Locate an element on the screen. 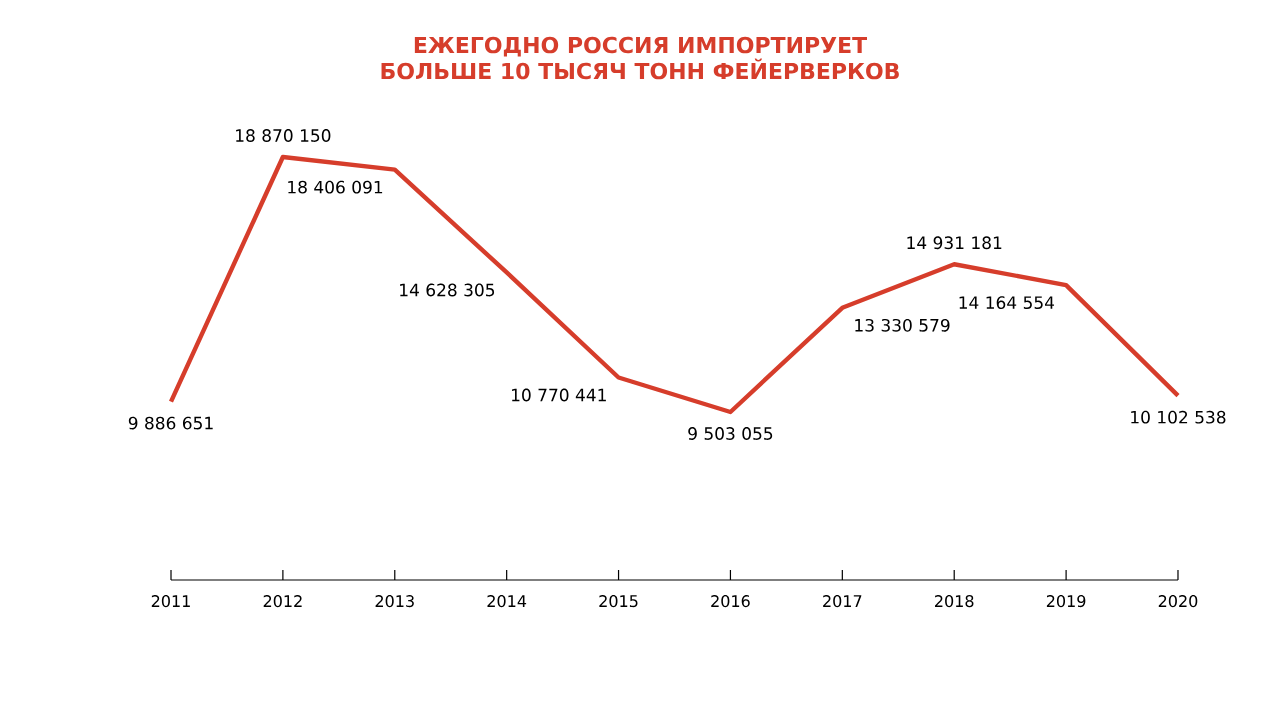 This screenshot has height=720, width=1280. chart-title: ЕЖЕГОДНО РОССИЯ ИМПОРТИРУЕТ БОЛЬШЕ 10 ТЫСЯЧ ТОНН ФЕЙЕРВЕРКОВ is located at coordinates (640, 58).